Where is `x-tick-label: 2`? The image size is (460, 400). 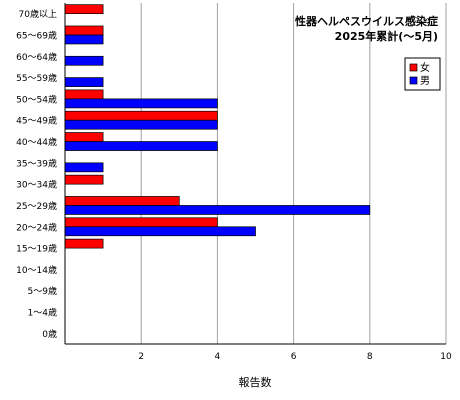
x-tick-label: 2 is located at coordinates (141, 357).